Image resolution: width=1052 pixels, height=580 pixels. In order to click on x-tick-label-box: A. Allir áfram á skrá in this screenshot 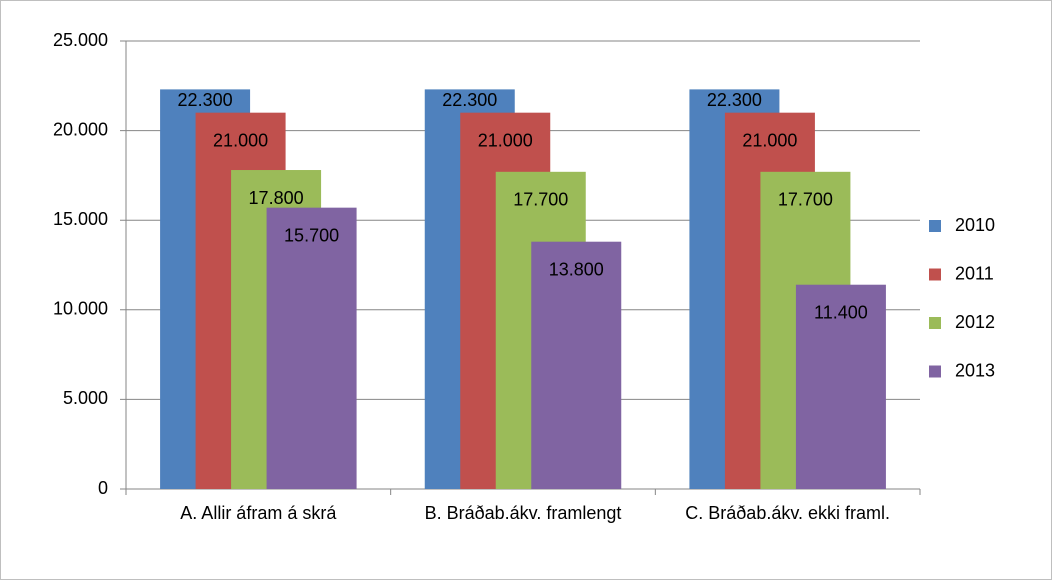, I will do `click(258, 513)`.